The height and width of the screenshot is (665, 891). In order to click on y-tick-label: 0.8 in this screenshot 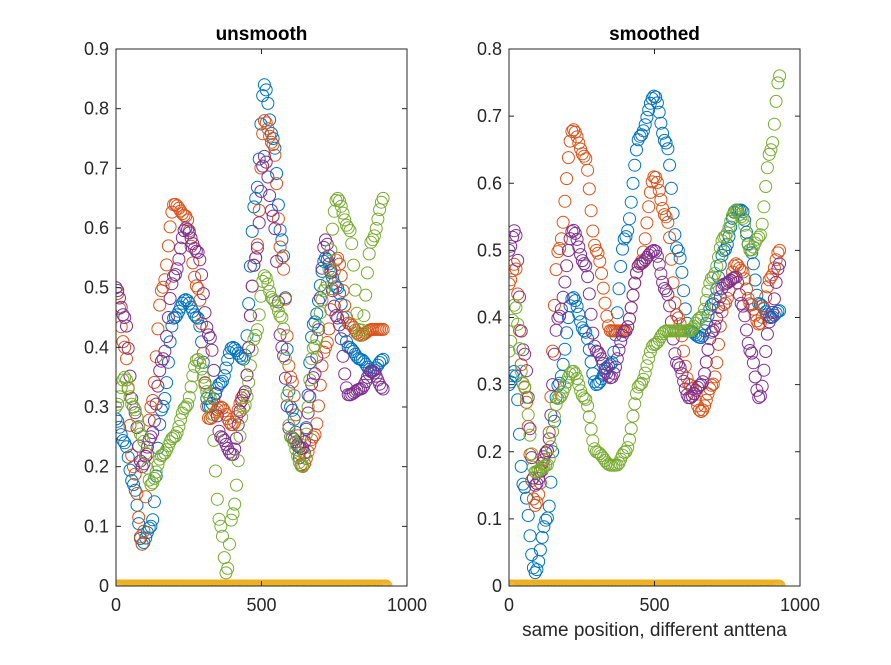, I will do `click(489, 49)`.